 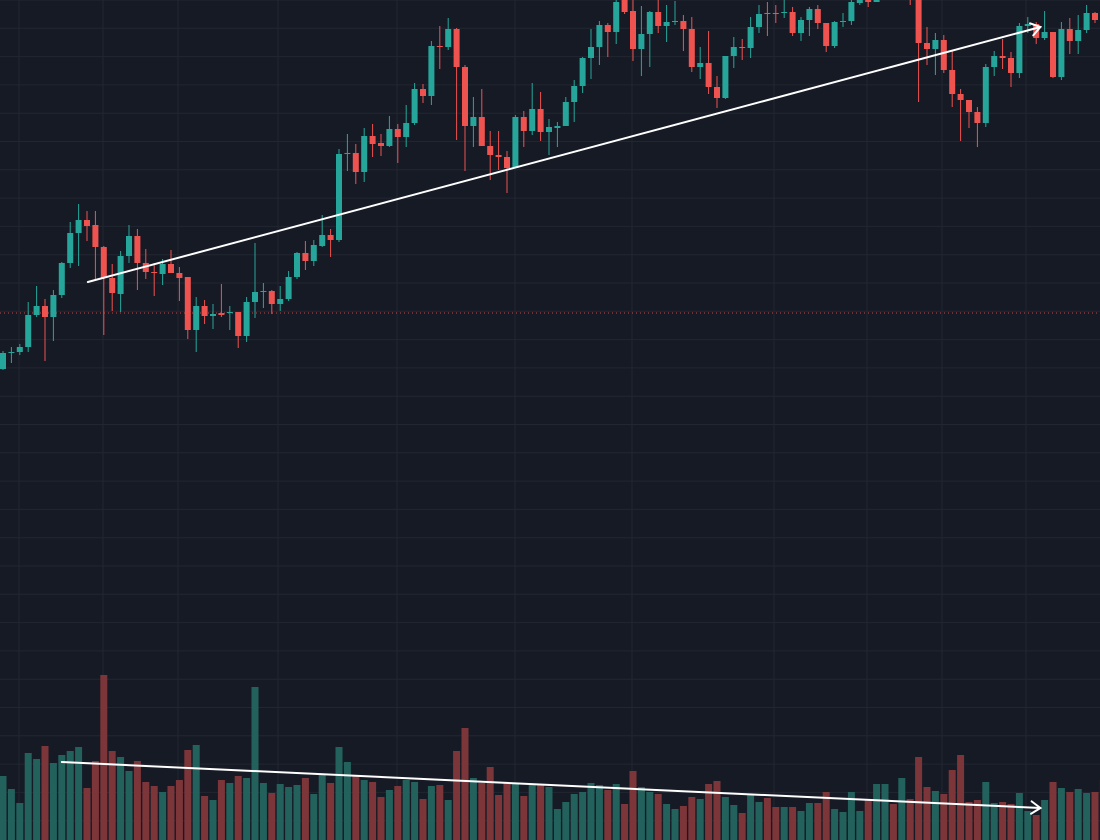 I want to click on volume-trendline-arrow, so click(x=551, y=788).